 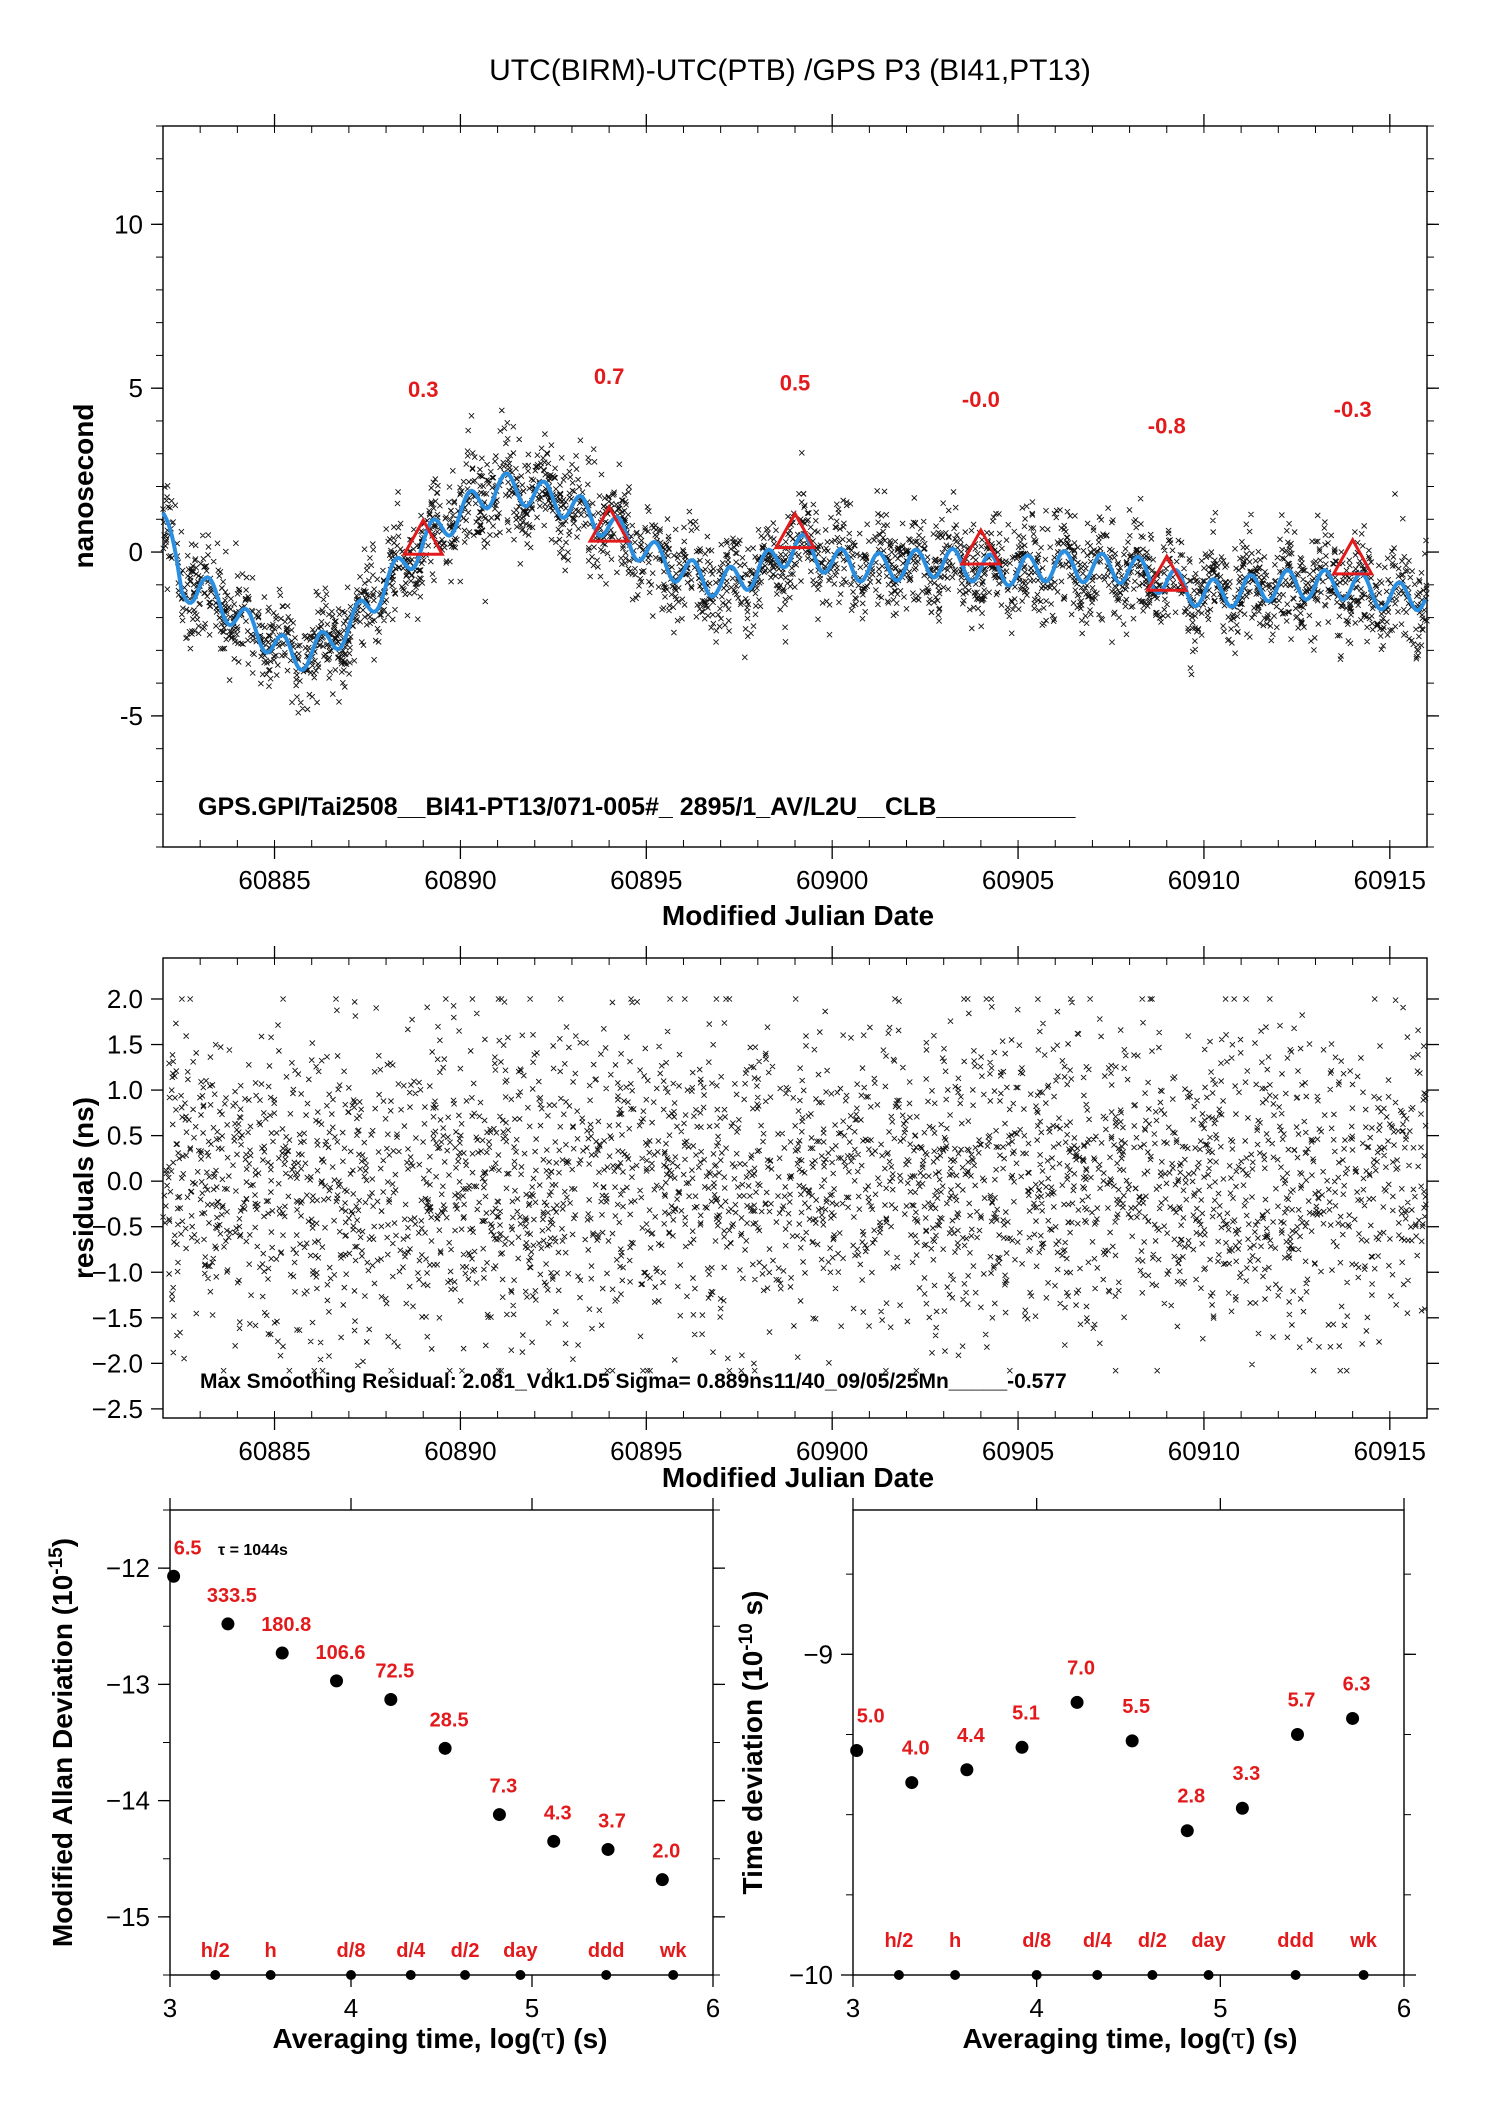 What do you see at coordinates (1081, 1668) in the screenshot?
I see `deviation-point-label: 7.0` at bounding box center [1081, 1668].